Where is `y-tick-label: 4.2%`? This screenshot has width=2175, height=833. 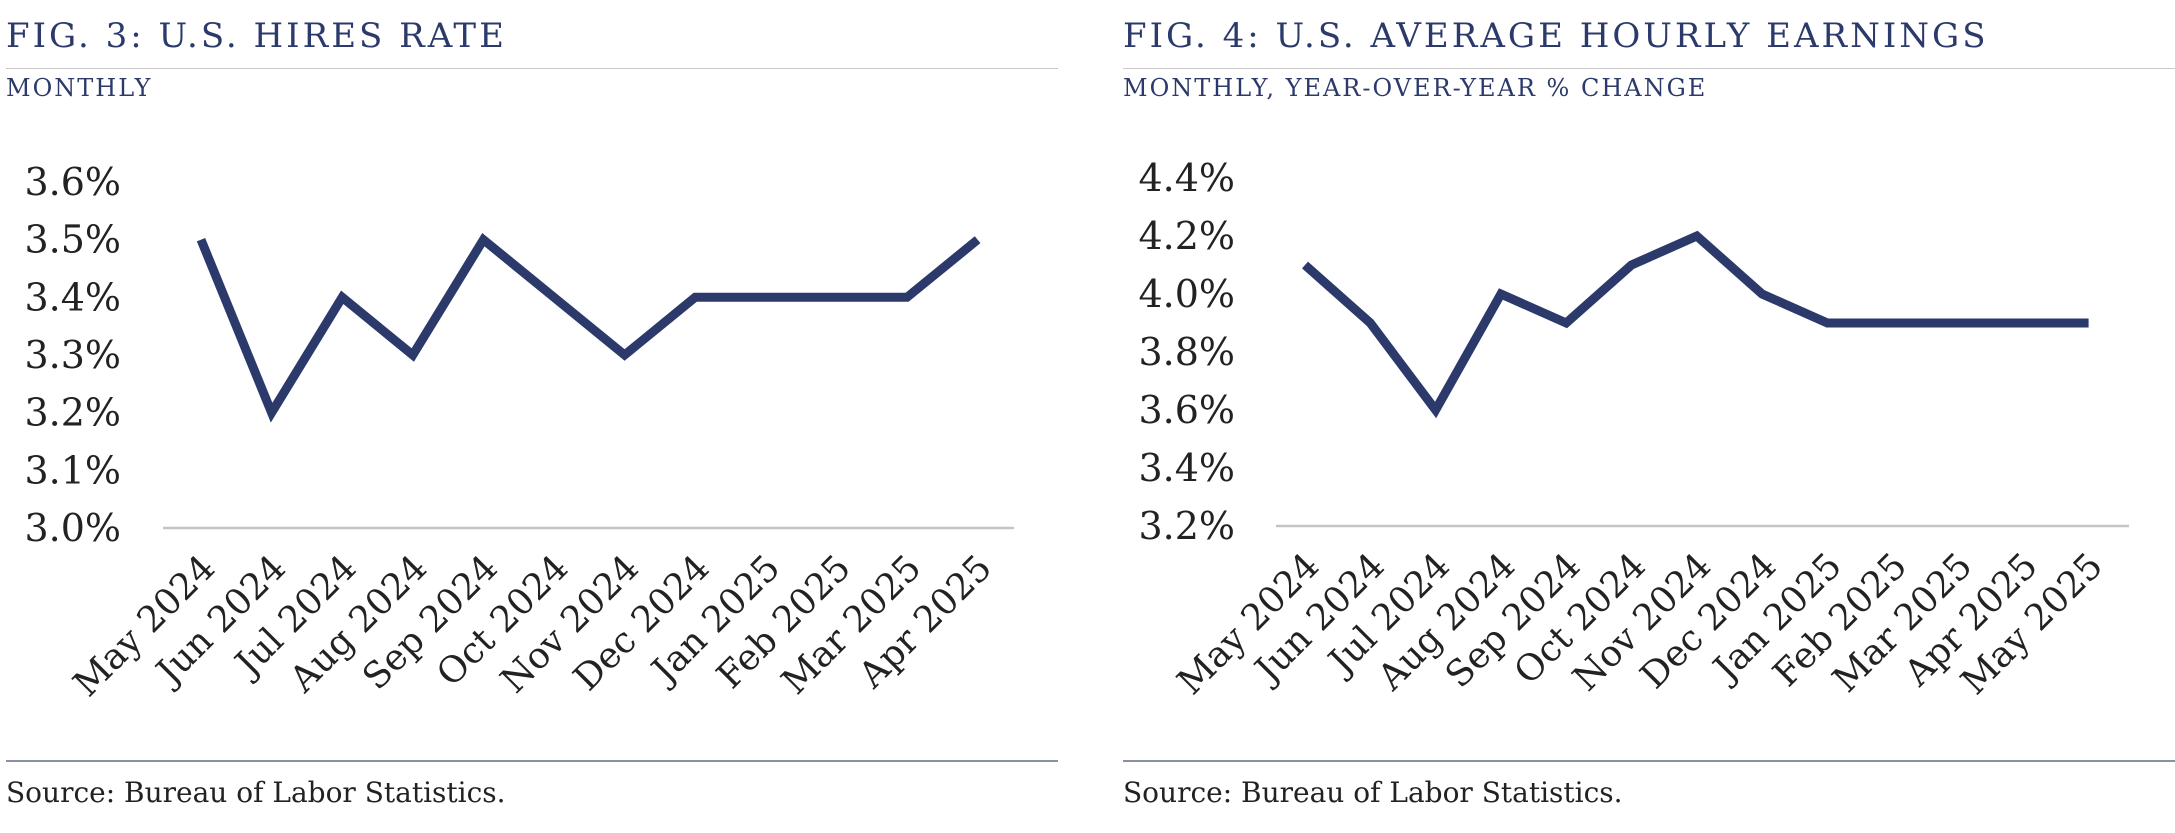
y-tick-label: 4.2% is located at coordinates (1186, 236).